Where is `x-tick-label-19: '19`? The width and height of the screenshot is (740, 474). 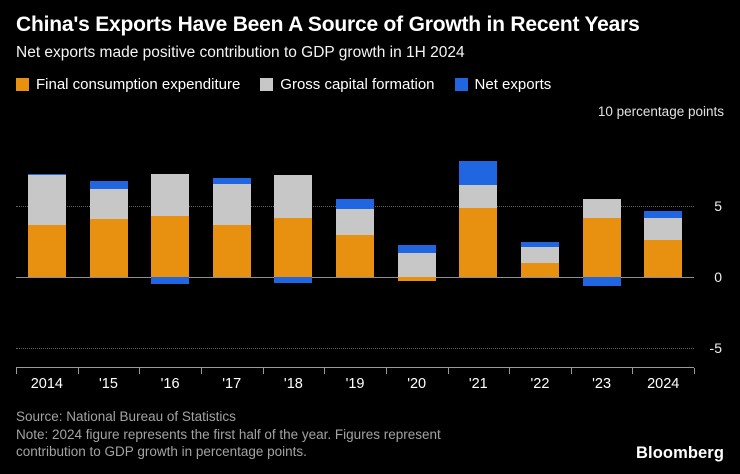 x-tick-label-19: '19 is located at coordinates (355, 384).